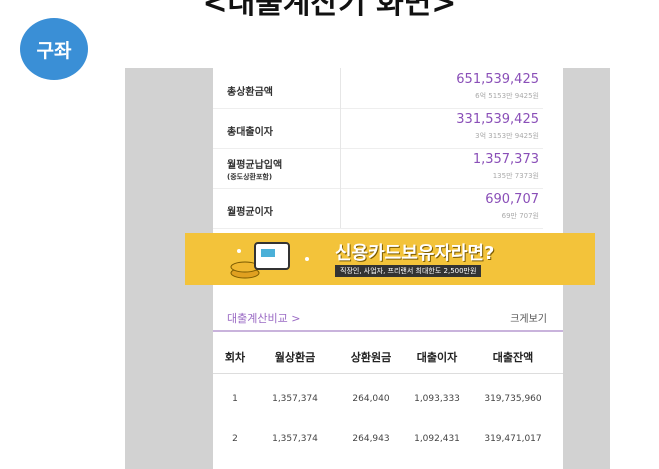 Image resolution: width=659 pixels, height=469 pixels. I want to click on table-cell: 319,735,960, so click(513, 399).